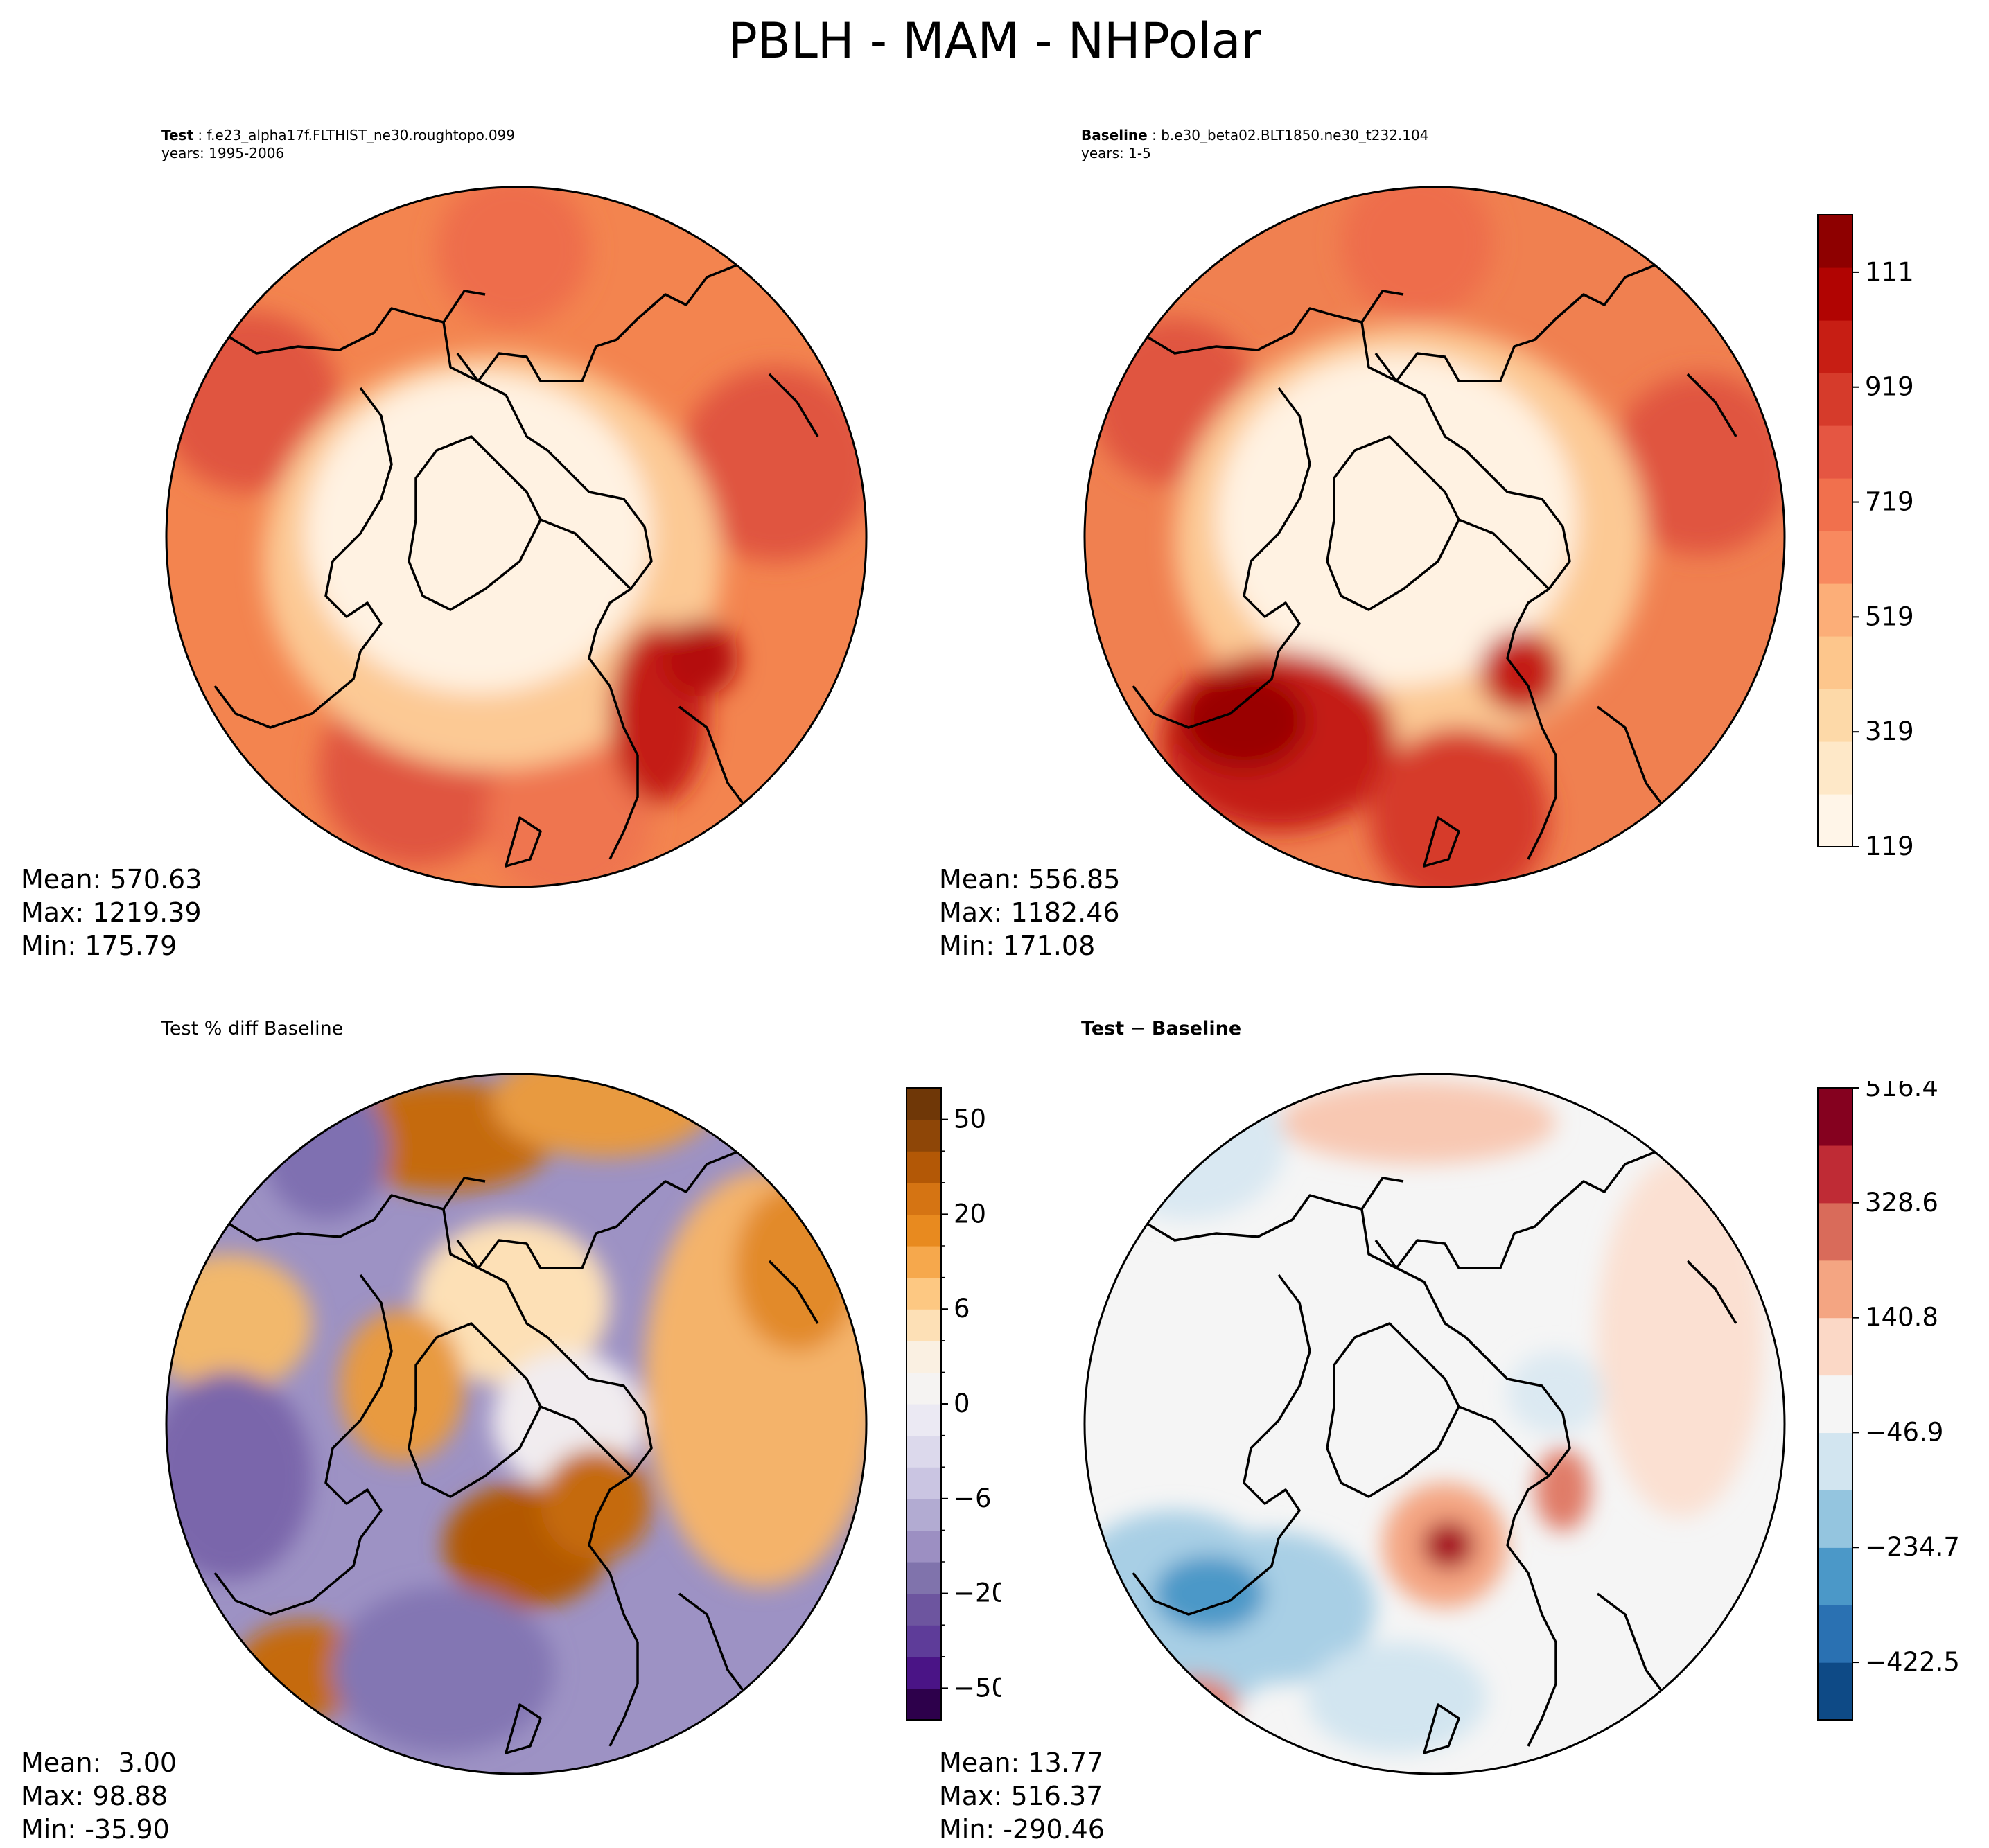  What do you see at coordinates (1913, 1662) in the screenshot?
I see `cb-absdiff-tick-label-5: −422.5` at bounding box center [1913, 1662].